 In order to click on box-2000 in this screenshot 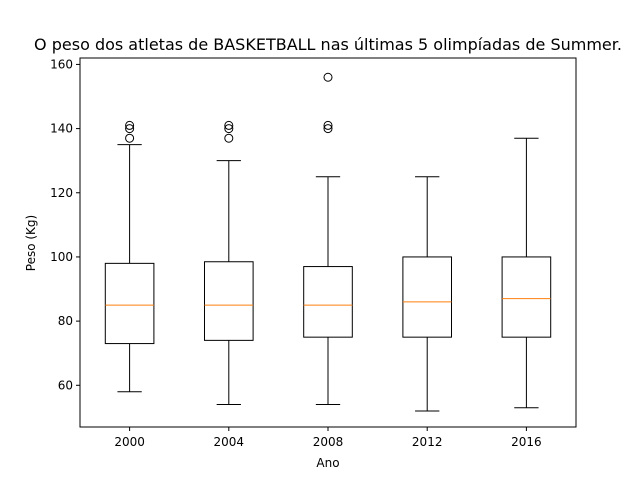, I will do `click(129, 256)`.